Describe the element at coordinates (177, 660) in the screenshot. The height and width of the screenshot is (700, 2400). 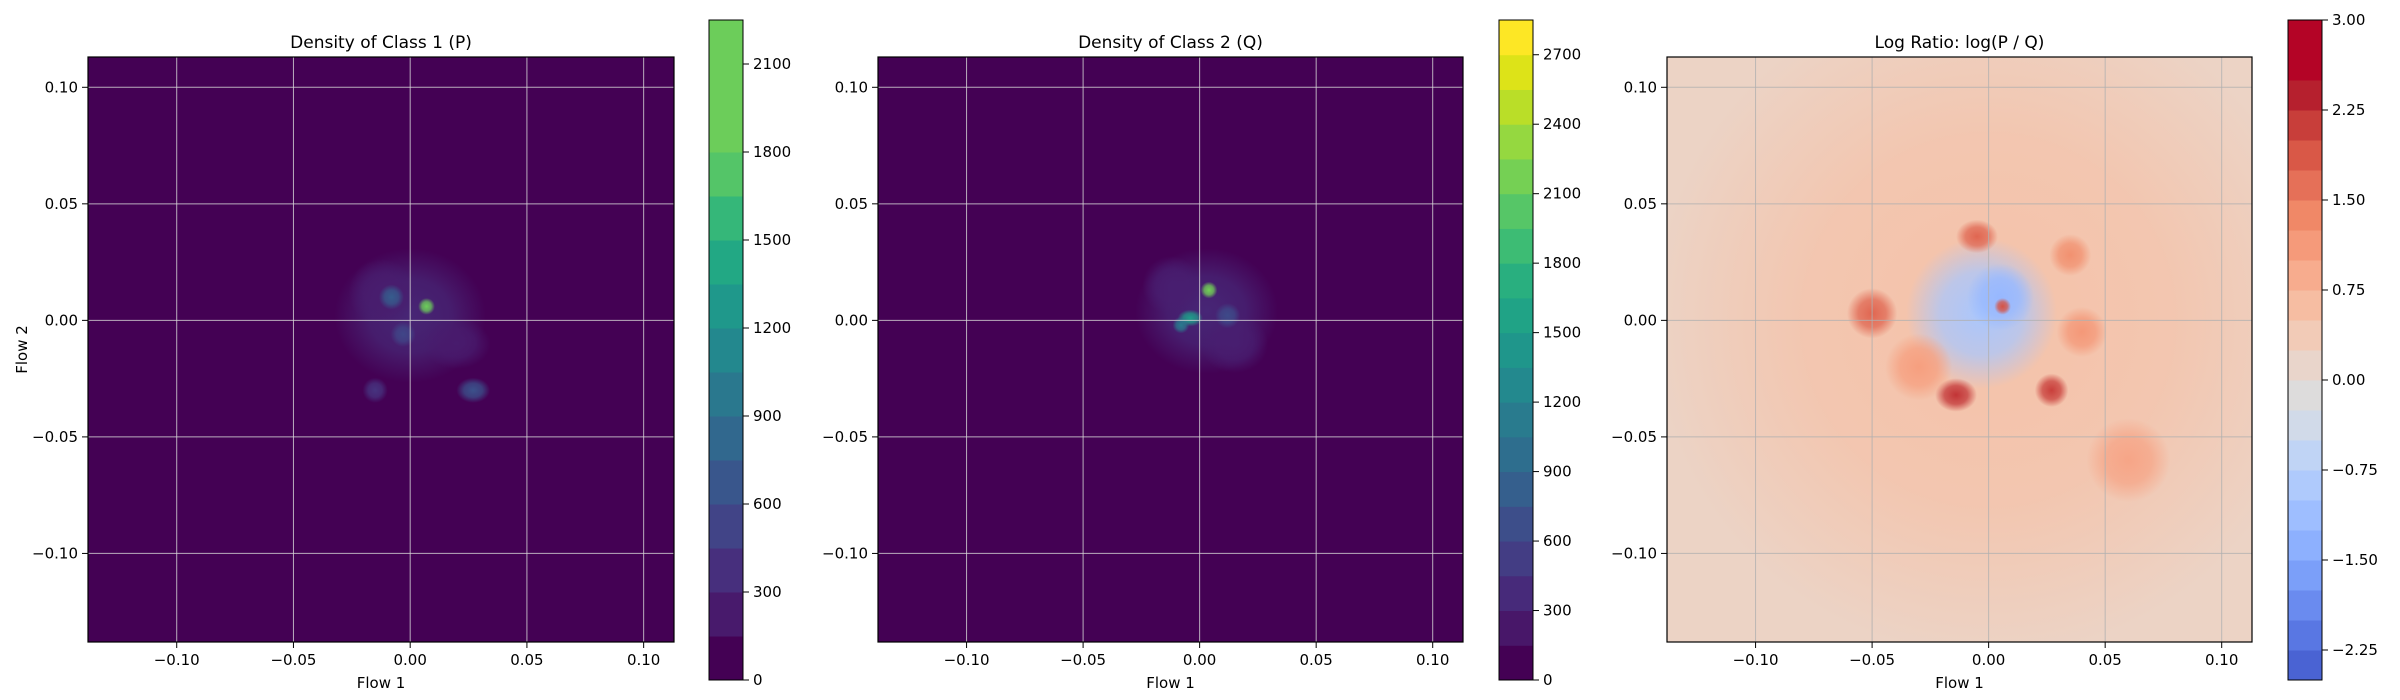
I see `x-tick-label: −0.10` at that location.